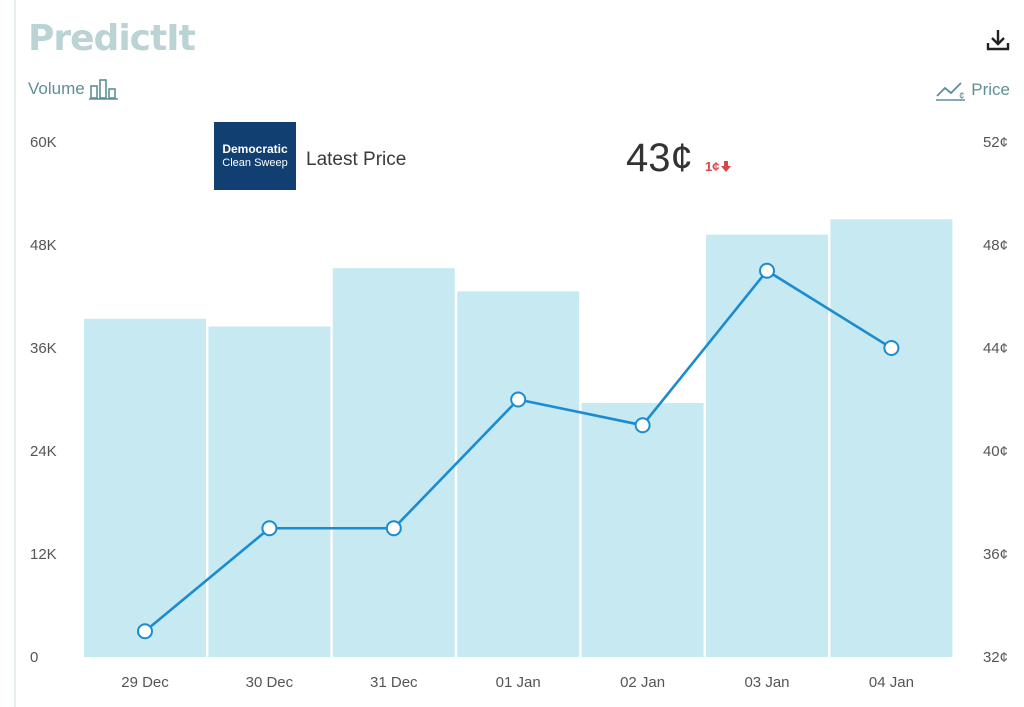  What do you see at coordinates (995, 657) in the screenshot?
I see `right-tick-label: 32¢` at bounding box center [995, 657].